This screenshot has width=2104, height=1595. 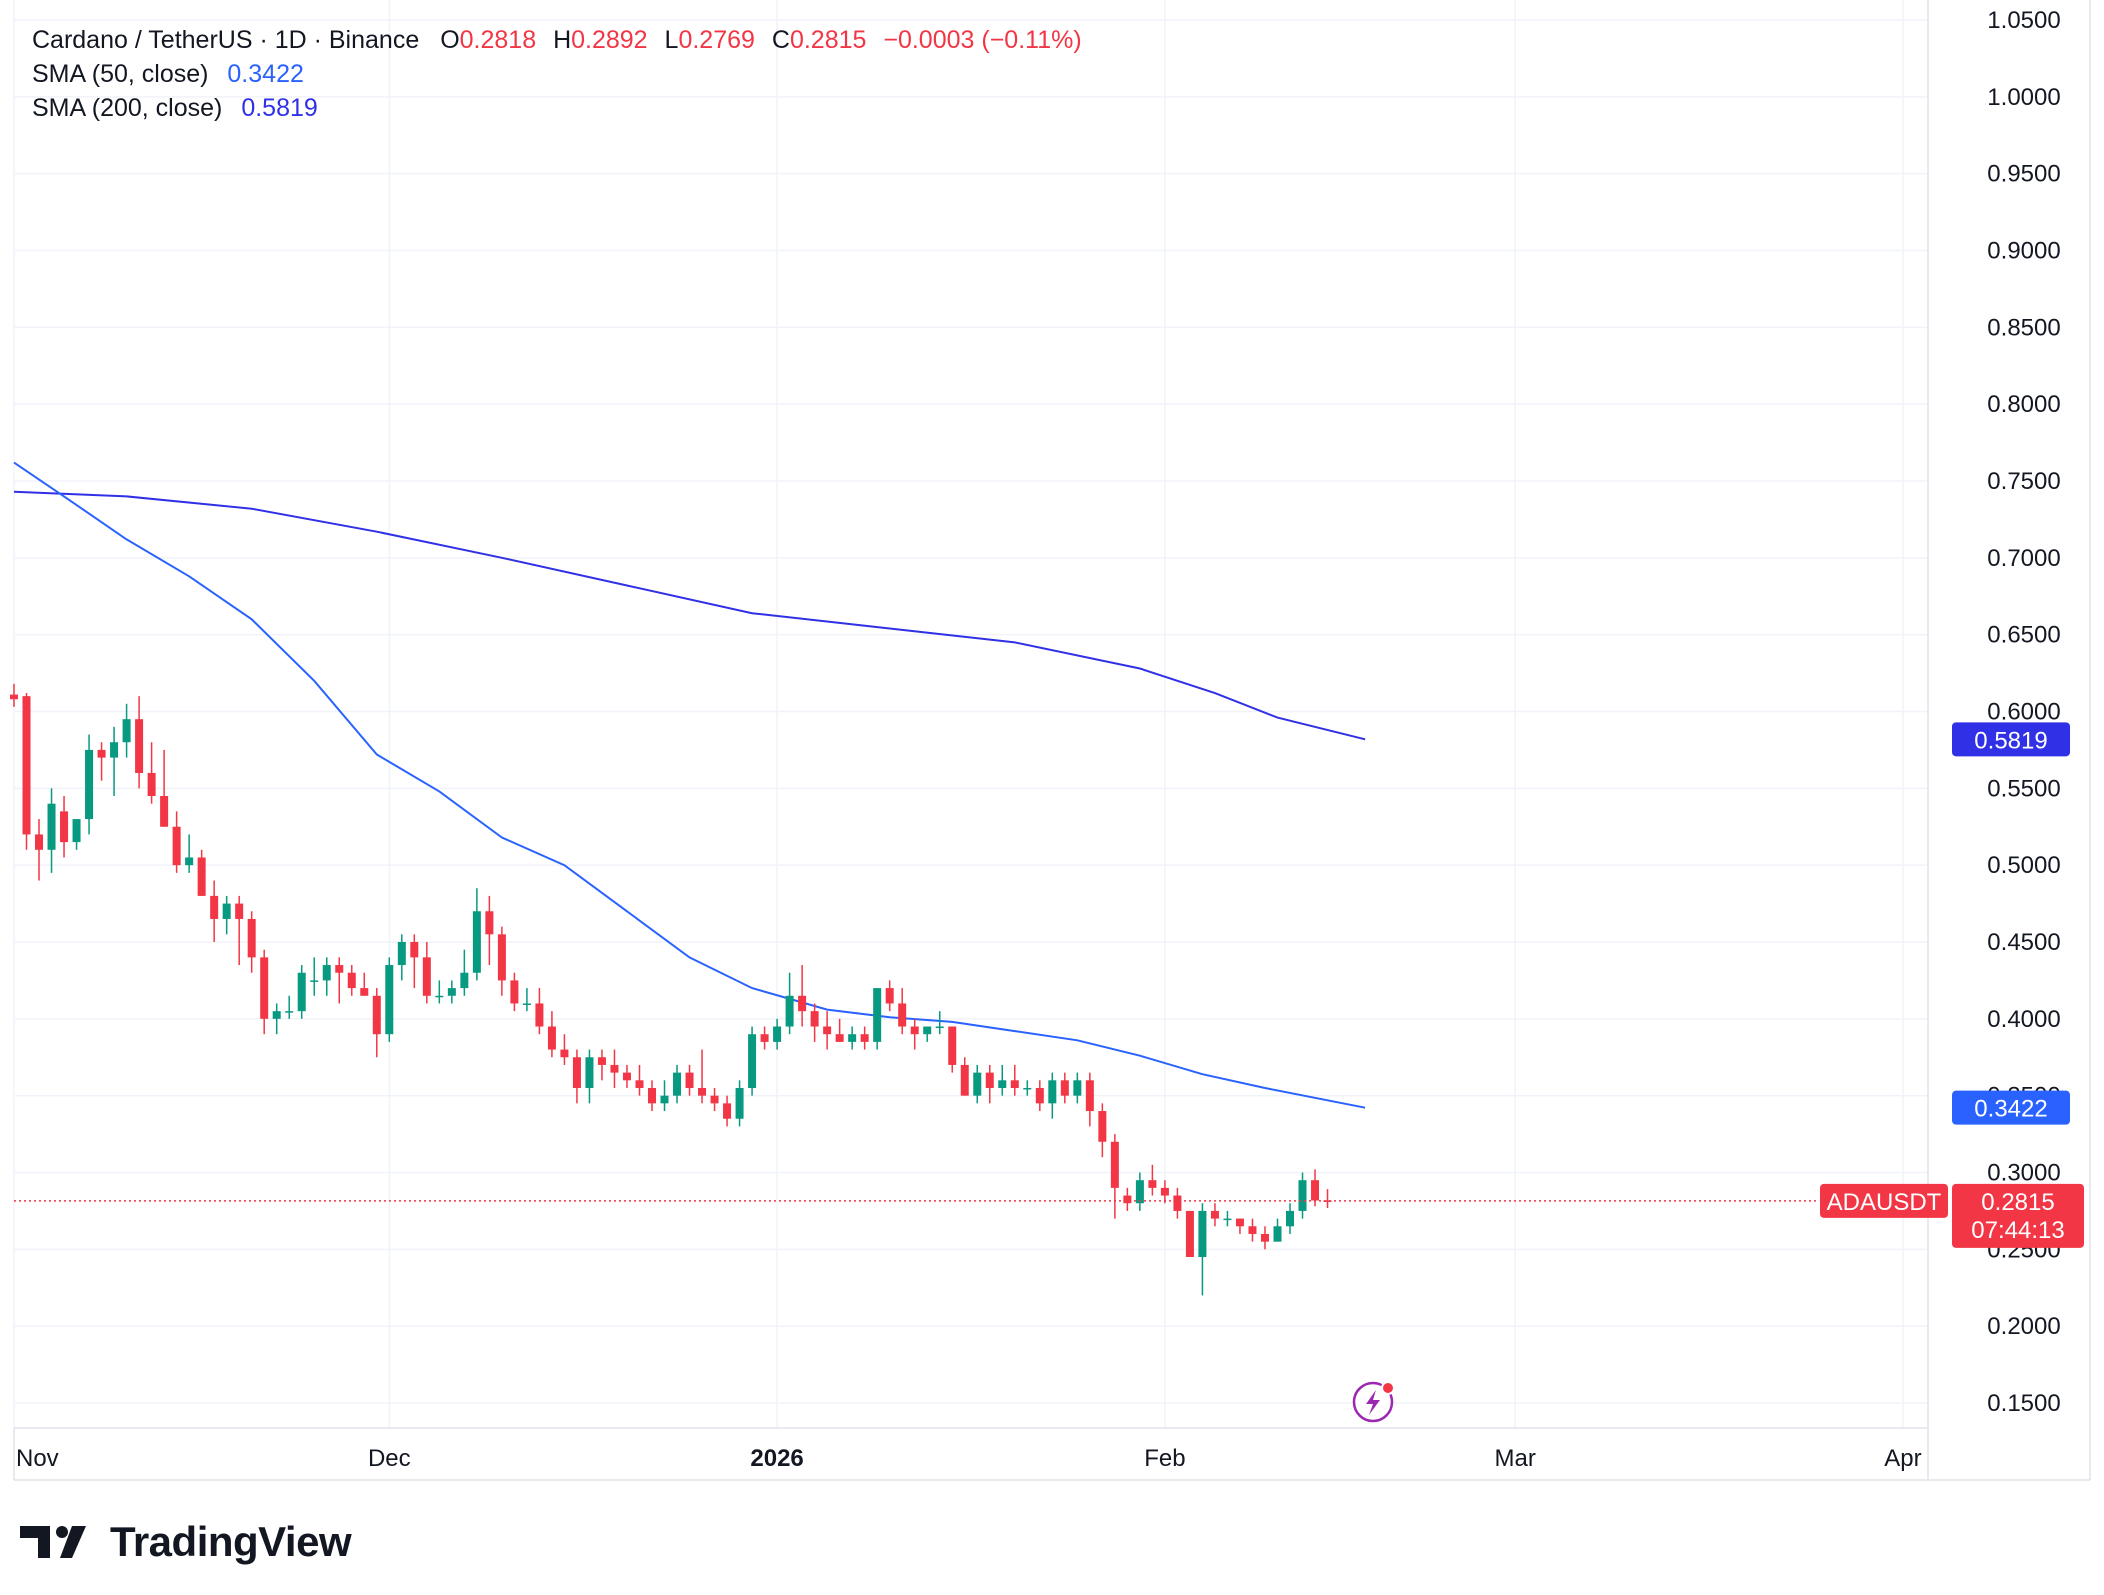 What do you see at coordinates (1952, 1215) in the screenshot?
I see `last-price-tag: ADAUSDT 0.2815 07:44:13` at bounding box center [1952, 1215].